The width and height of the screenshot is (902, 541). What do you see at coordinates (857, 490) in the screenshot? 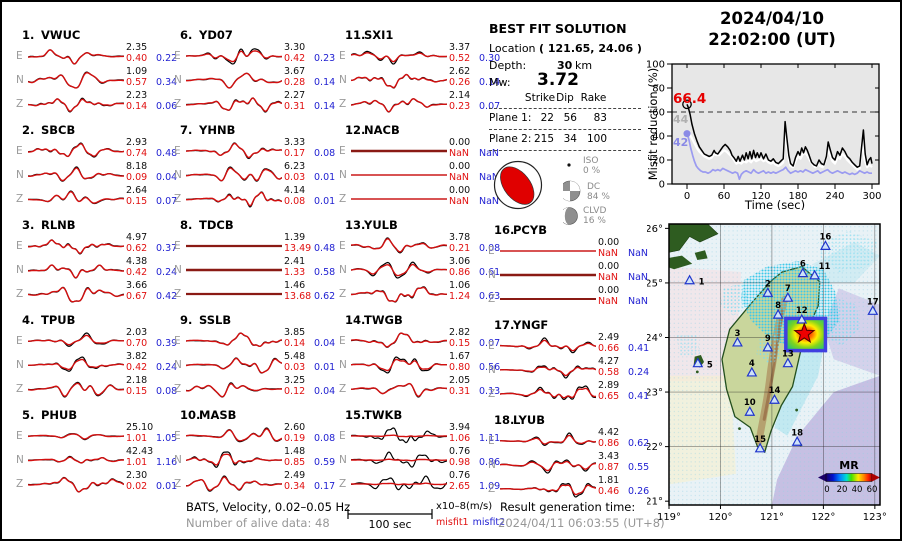
I see `colorbar-tick: 40` at bounding box center [857, 490].